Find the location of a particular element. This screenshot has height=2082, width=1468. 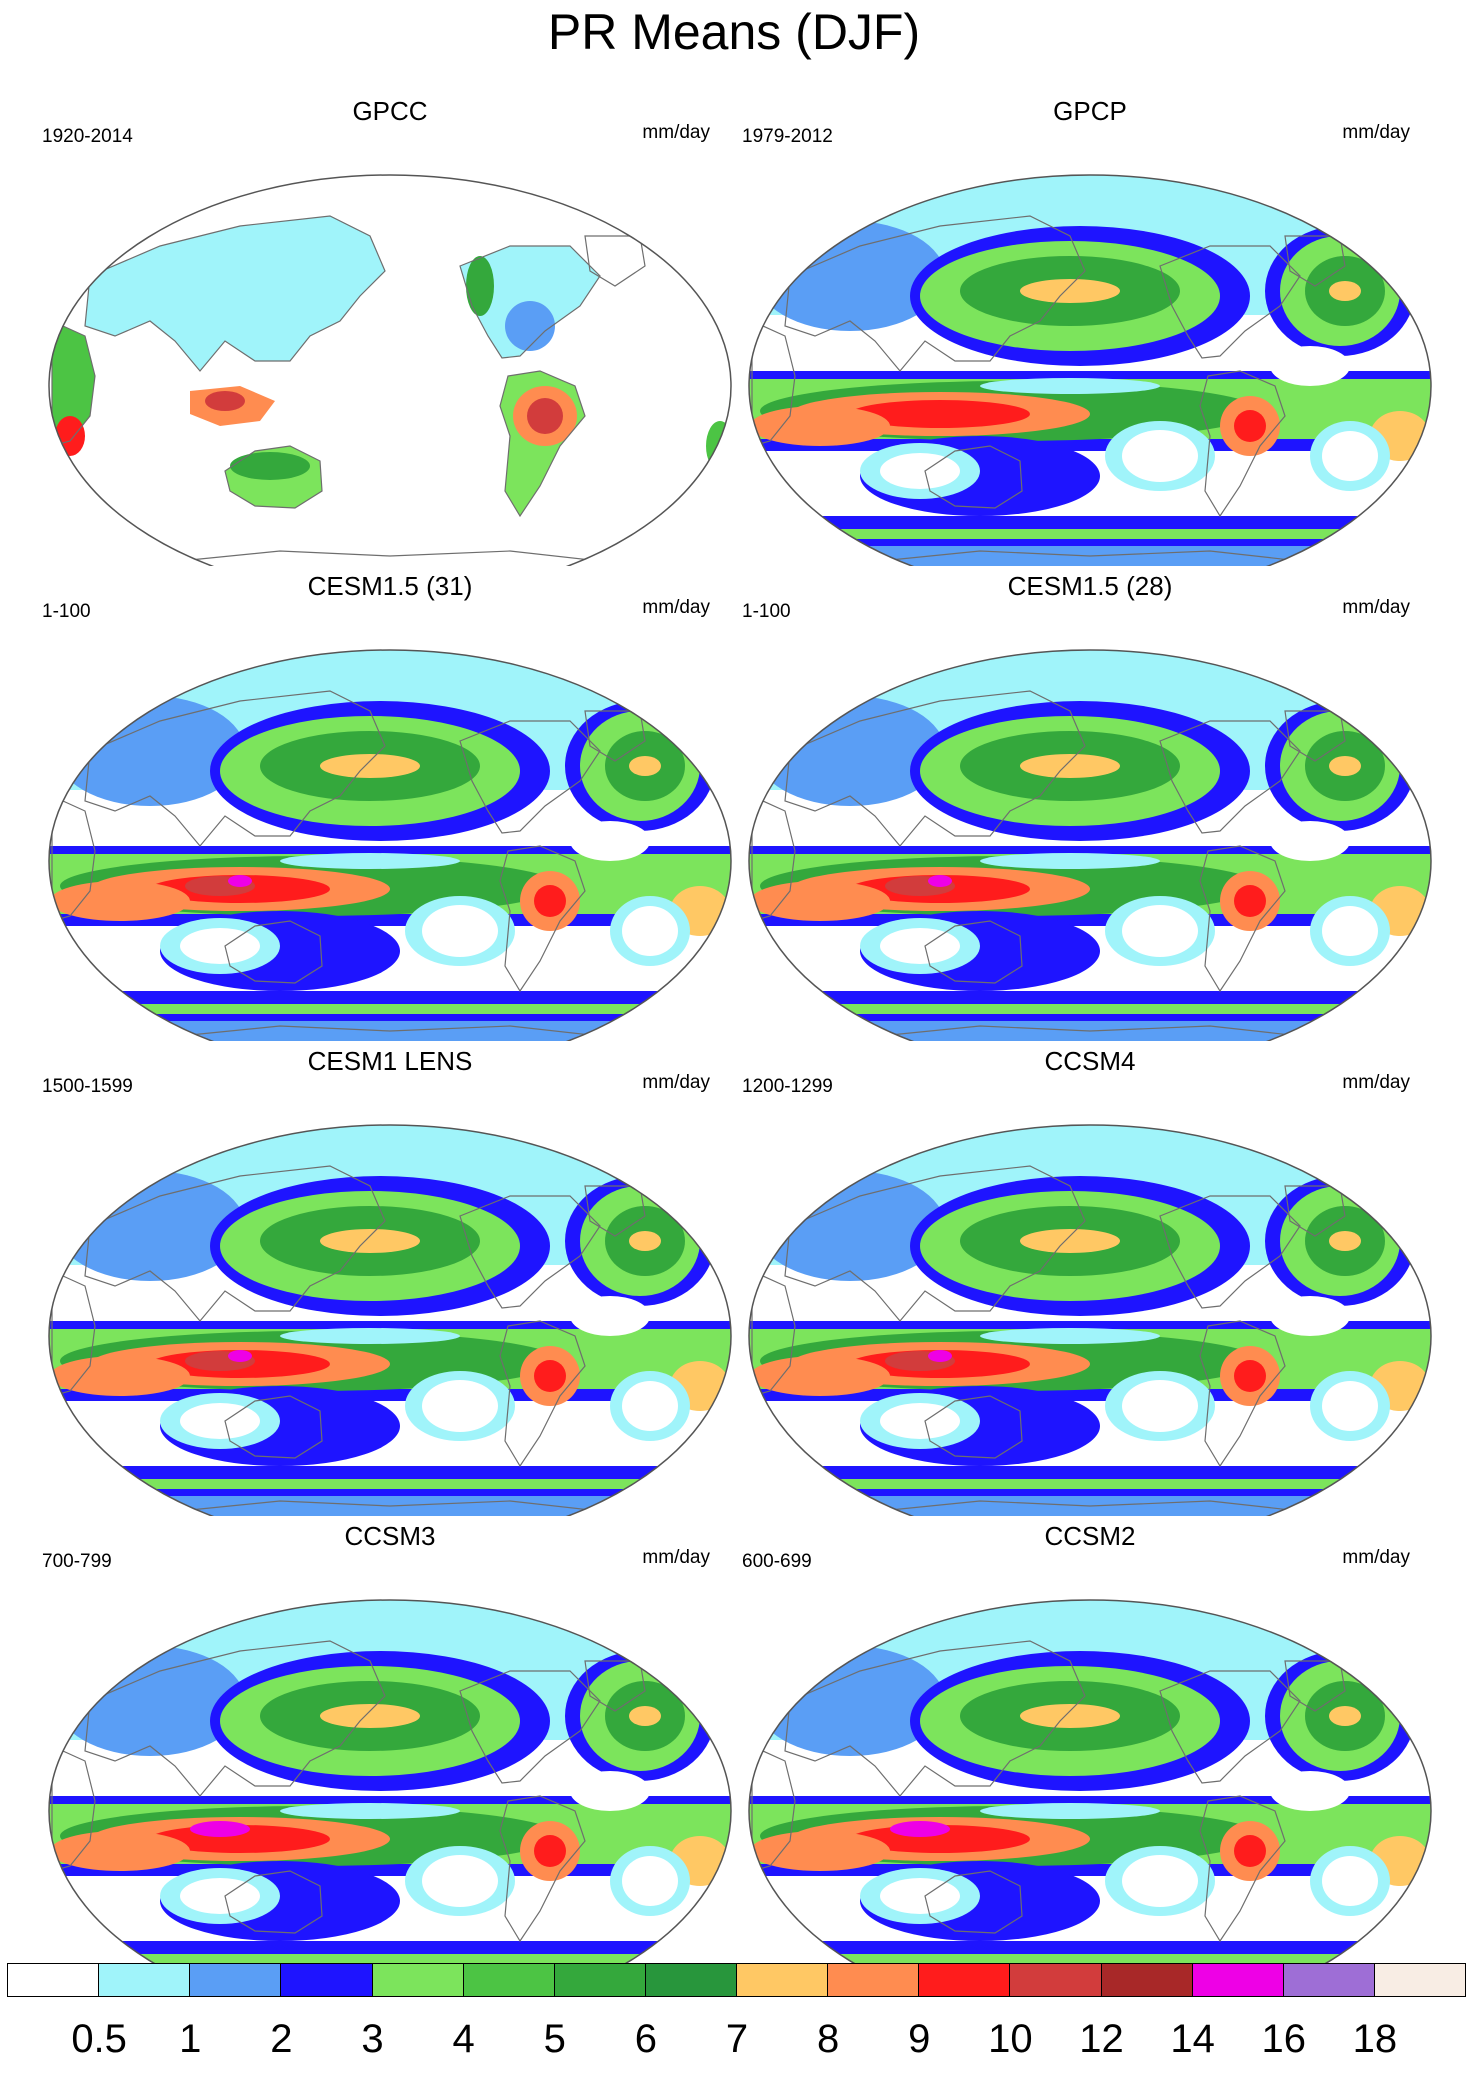

coastline-northAmerica is located at coordinates (1230, 302).